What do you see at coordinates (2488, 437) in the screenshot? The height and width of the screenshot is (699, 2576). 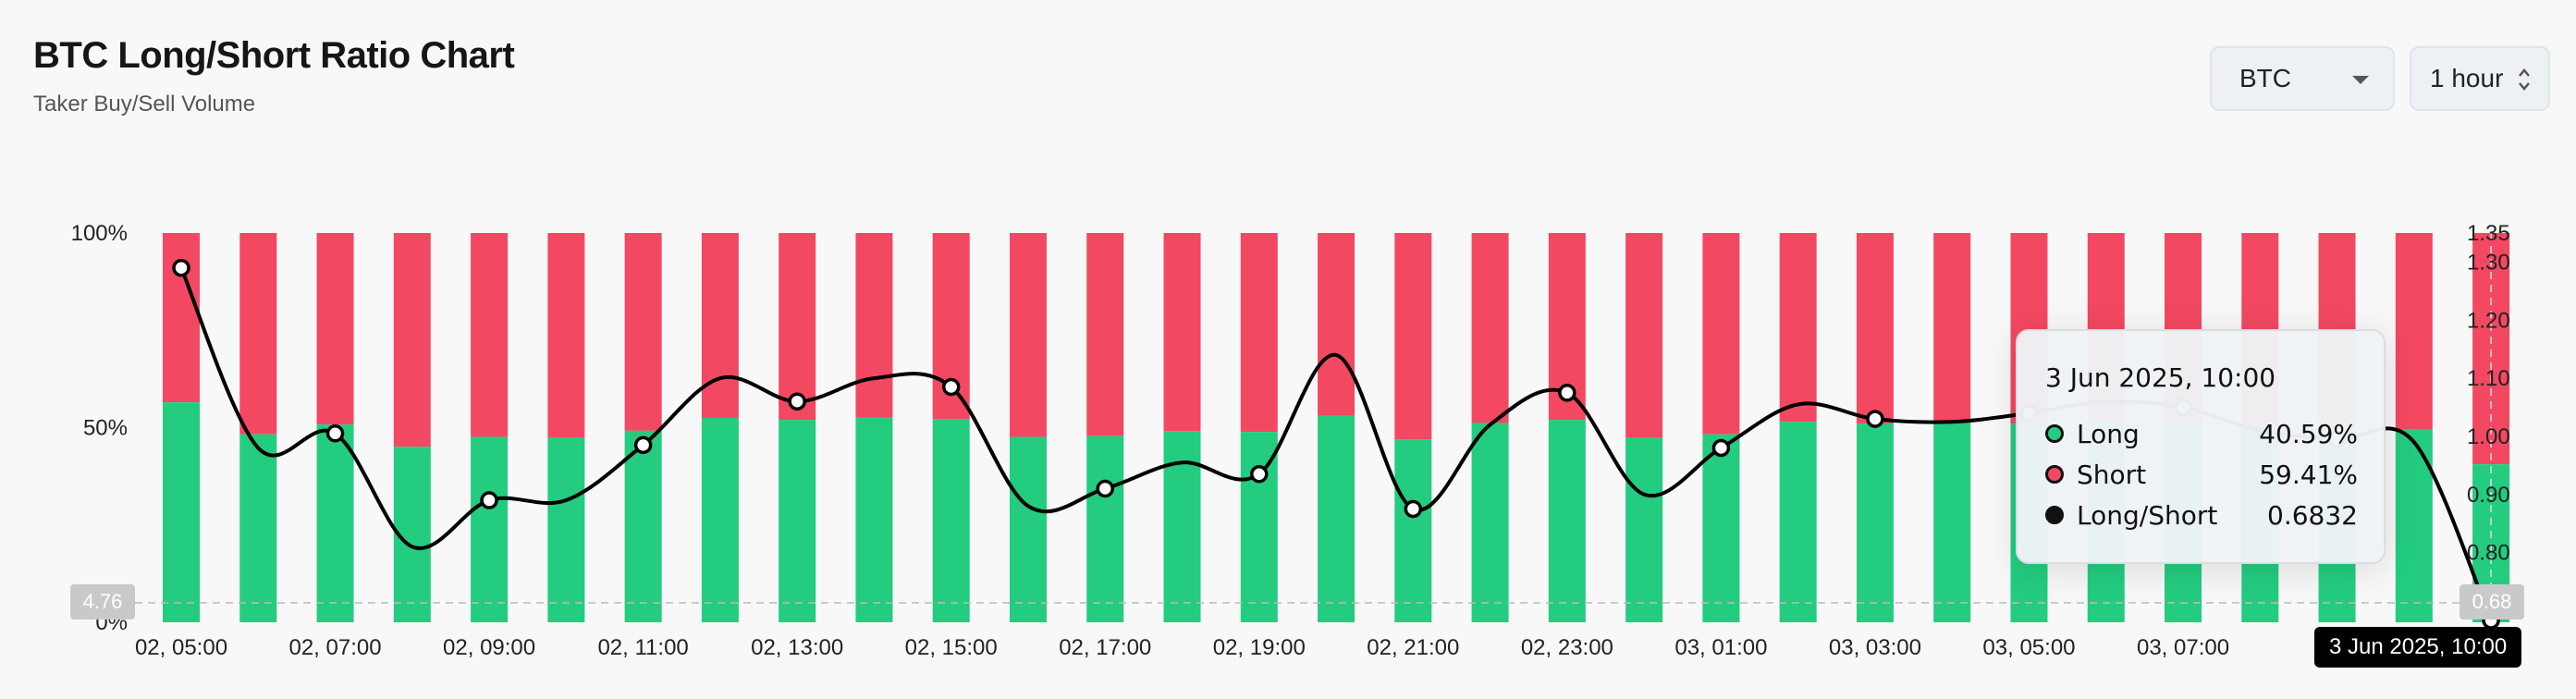 I see `right-axis-tick: 1.00` at bounding box center [2488, 437].